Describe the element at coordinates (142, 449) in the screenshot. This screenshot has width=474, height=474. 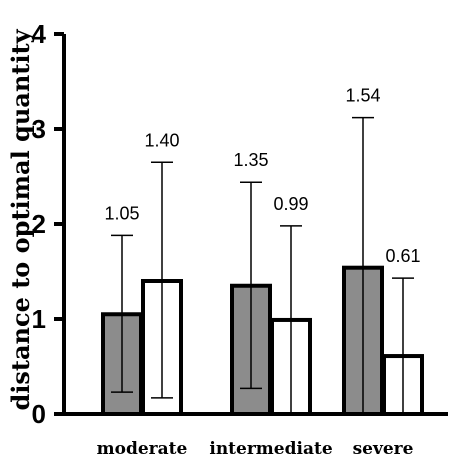
I see `x-tick-label: moderate` at that location.